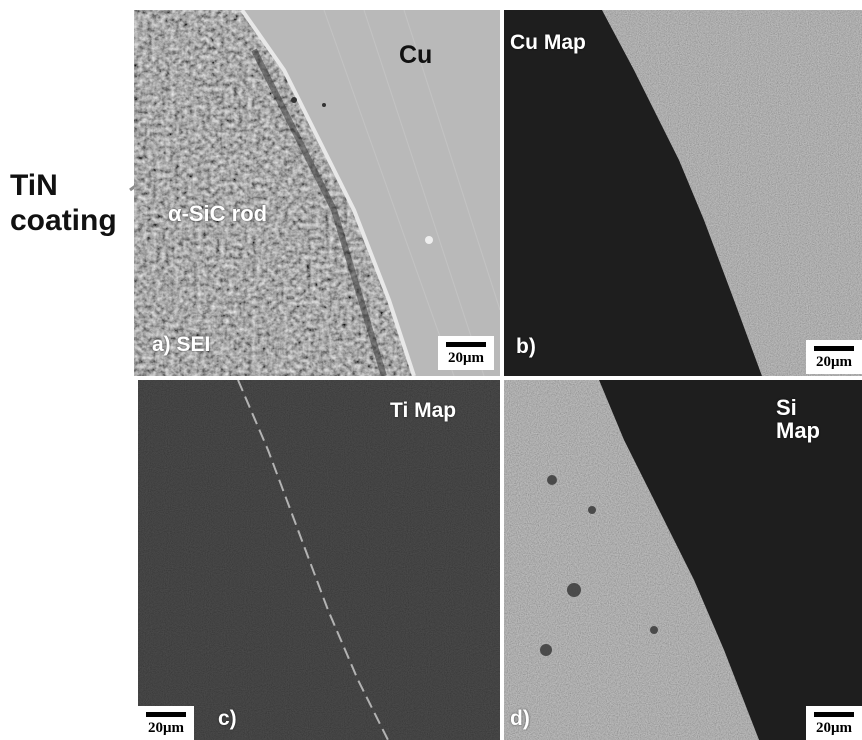  I want to click on panel-a-caption: a) SEI, so click(181, 344).